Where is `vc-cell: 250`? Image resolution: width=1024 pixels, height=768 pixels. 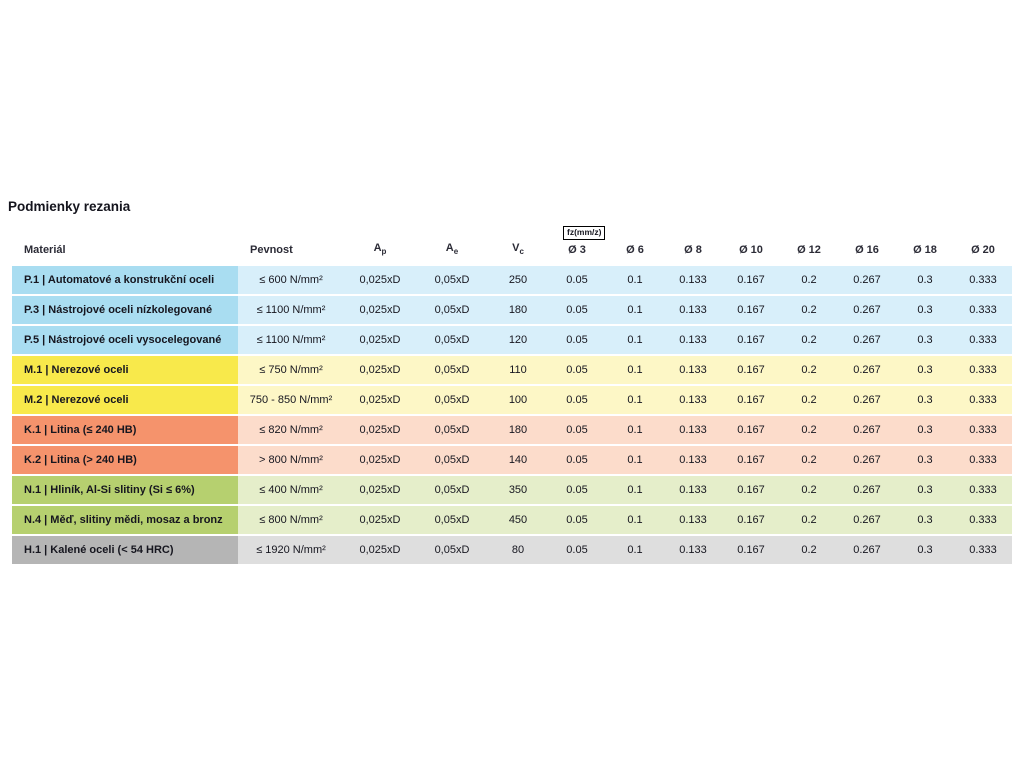
vc-cell: 250 is located at coordinates (518, 280).